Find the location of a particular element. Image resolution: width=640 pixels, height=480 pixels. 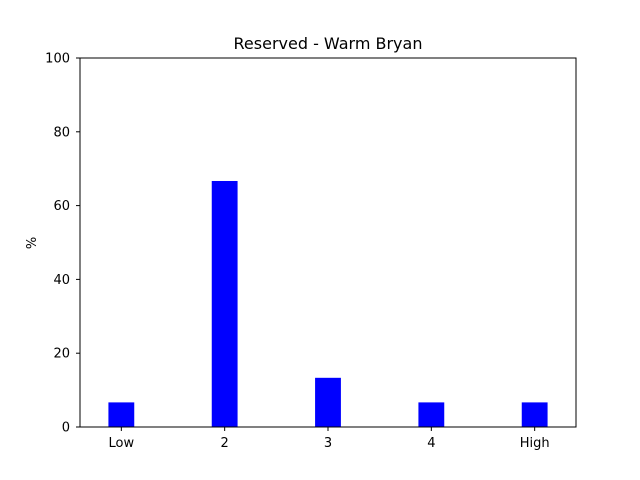

x-tick-label: Low is located at coordinates (122, 443).